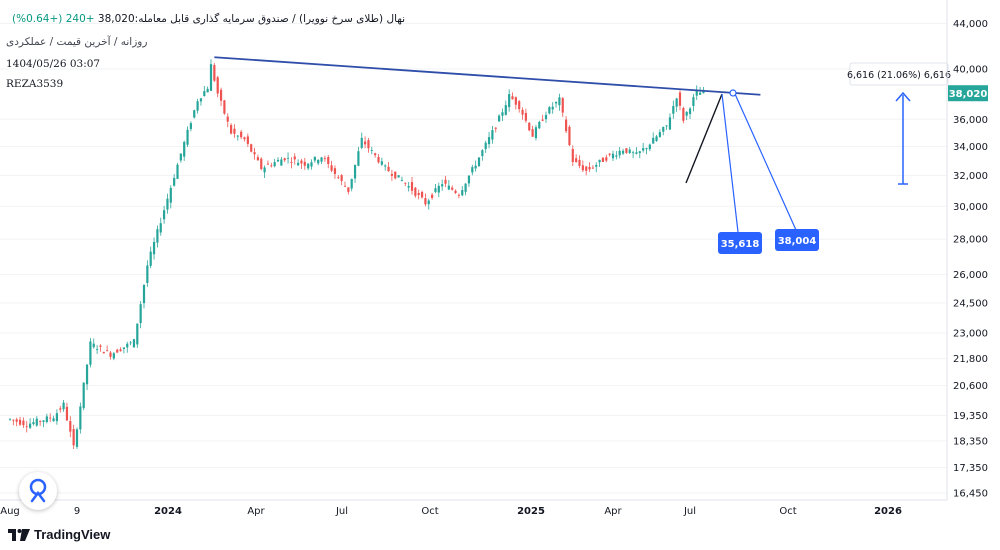 The width and height of the screenshot is (1000, 550). What do you see at coordinates (970, 176) in the screenshot?
I see `price-tick-label: 32,000` at bounding box center [970, 176].